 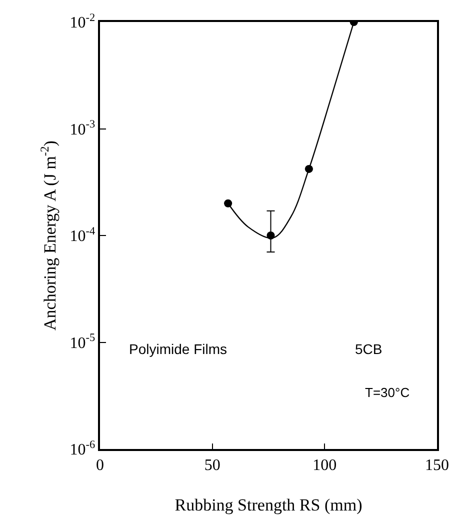 What do you see at coordinates (387, 392) in the screenshot?
I see `annotation: T=30°C` at bounding box center [387, 392].